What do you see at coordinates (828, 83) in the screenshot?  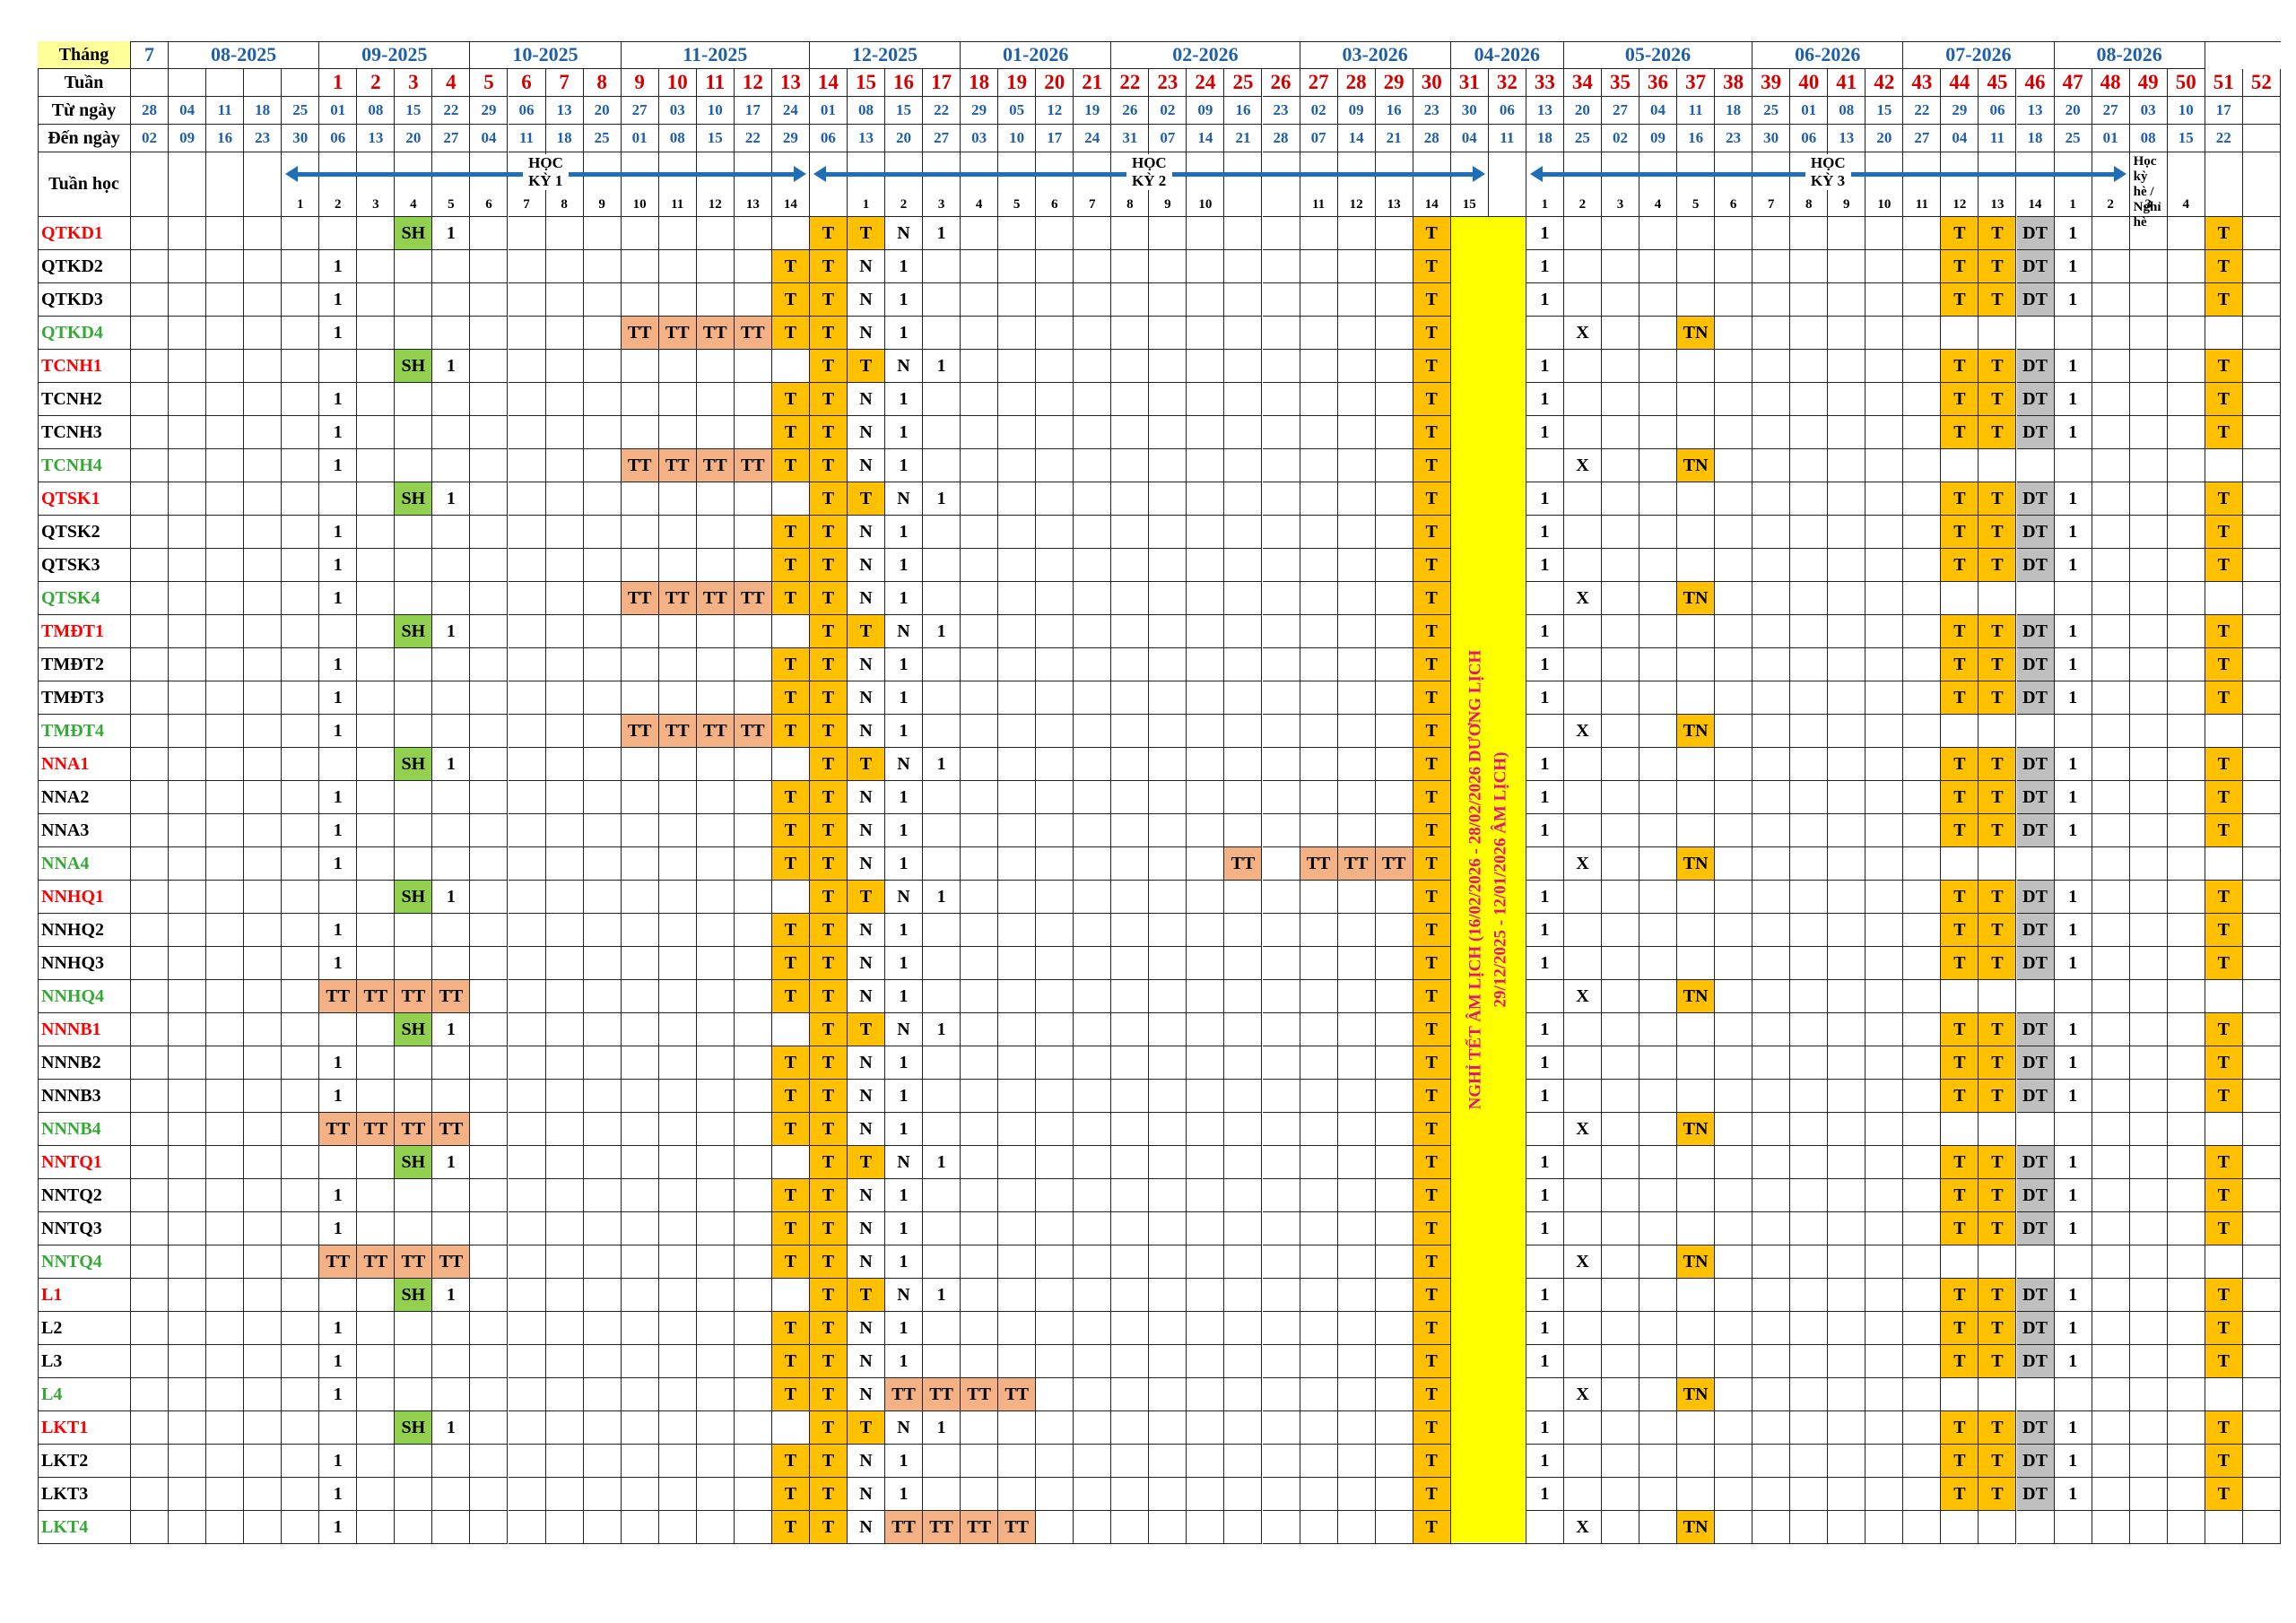 I see `week-number-cell: 14` at bounding box center [828, 83].